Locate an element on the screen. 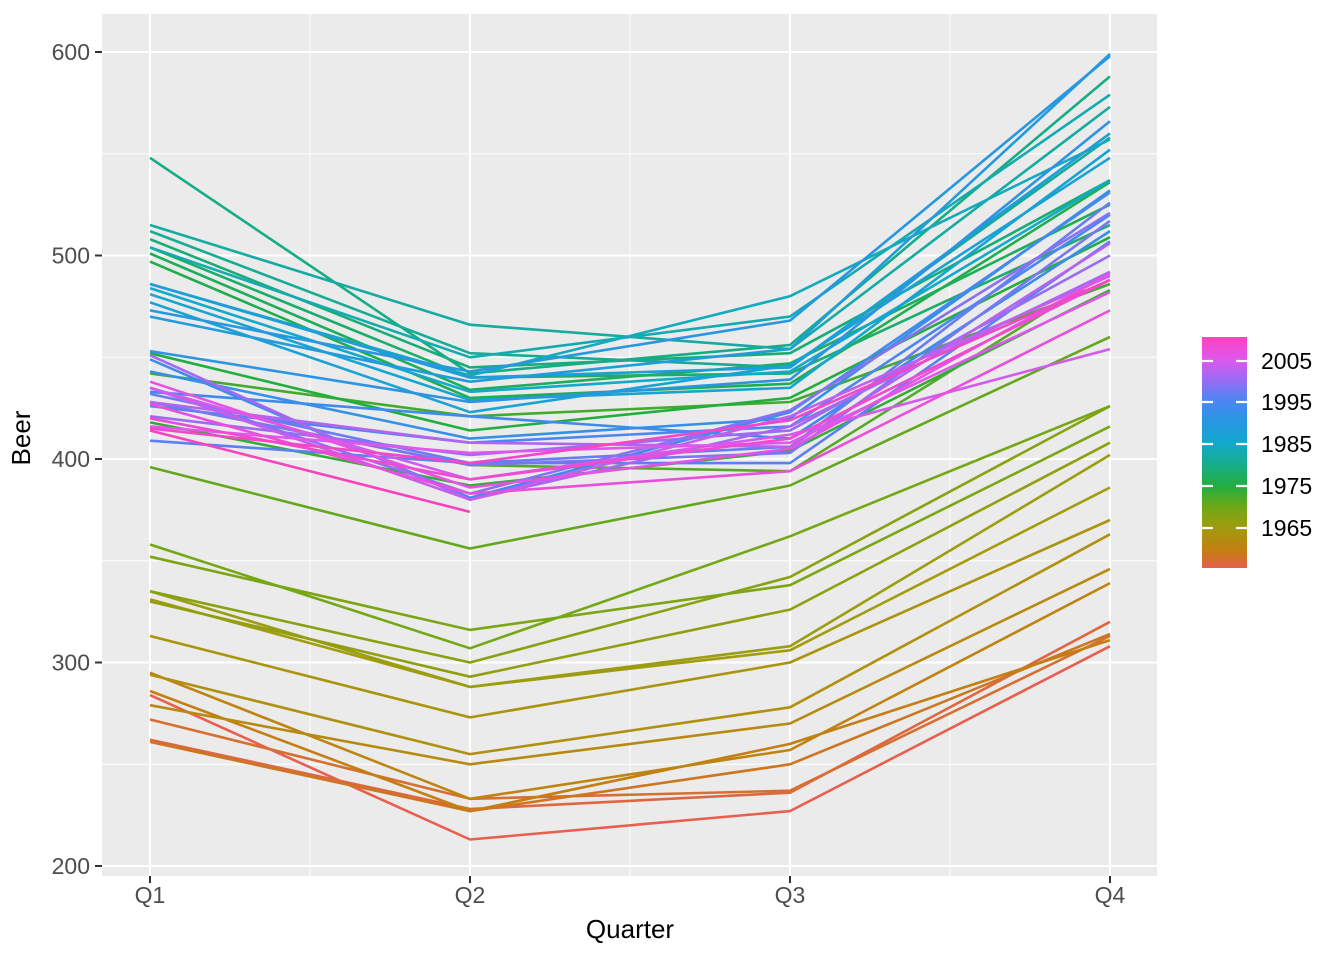  legend-tick-label: 1965 is located at coordinates (1286, 528).